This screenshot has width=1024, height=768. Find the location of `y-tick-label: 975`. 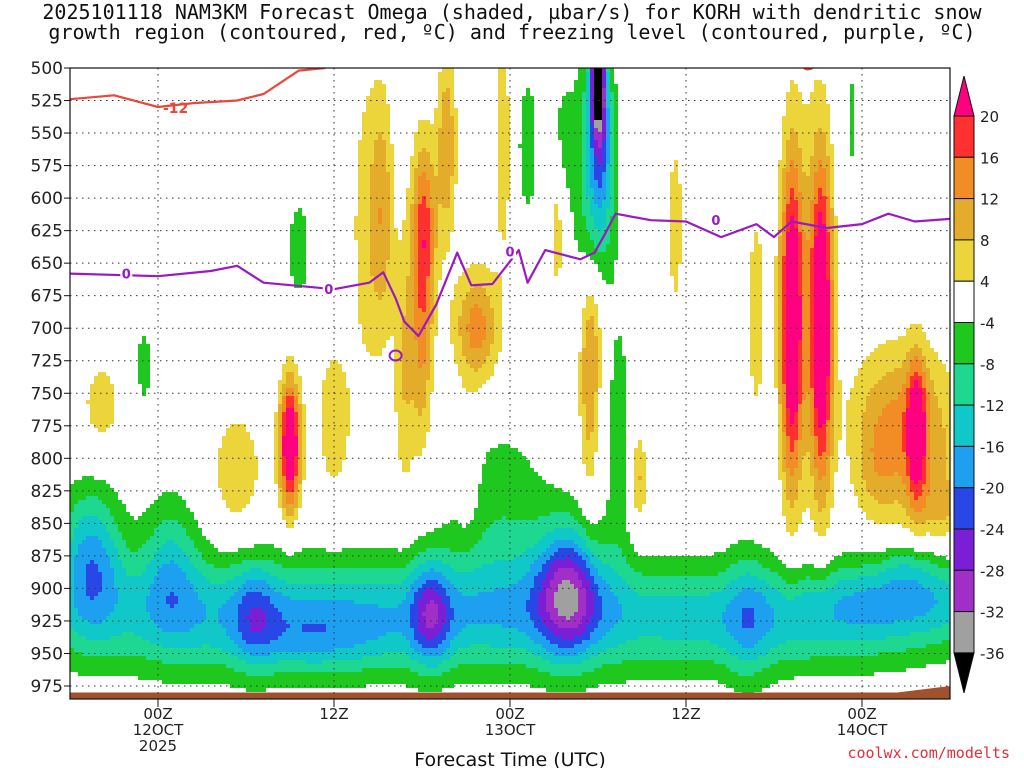

y-tick-label: 975 is located at coordinates (47, 687).